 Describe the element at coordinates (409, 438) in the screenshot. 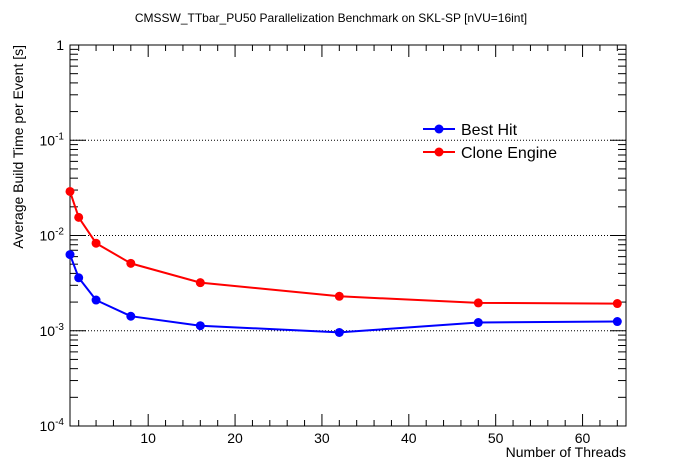

I see `x-tick-label: 40` at that location.